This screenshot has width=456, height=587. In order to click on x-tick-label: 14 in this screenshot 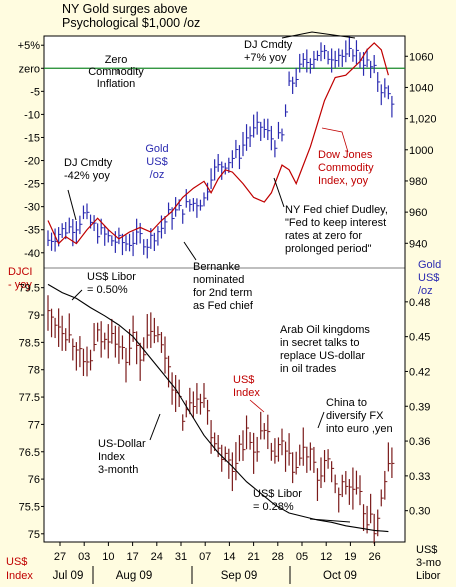, I will do `click(229, 557)`.